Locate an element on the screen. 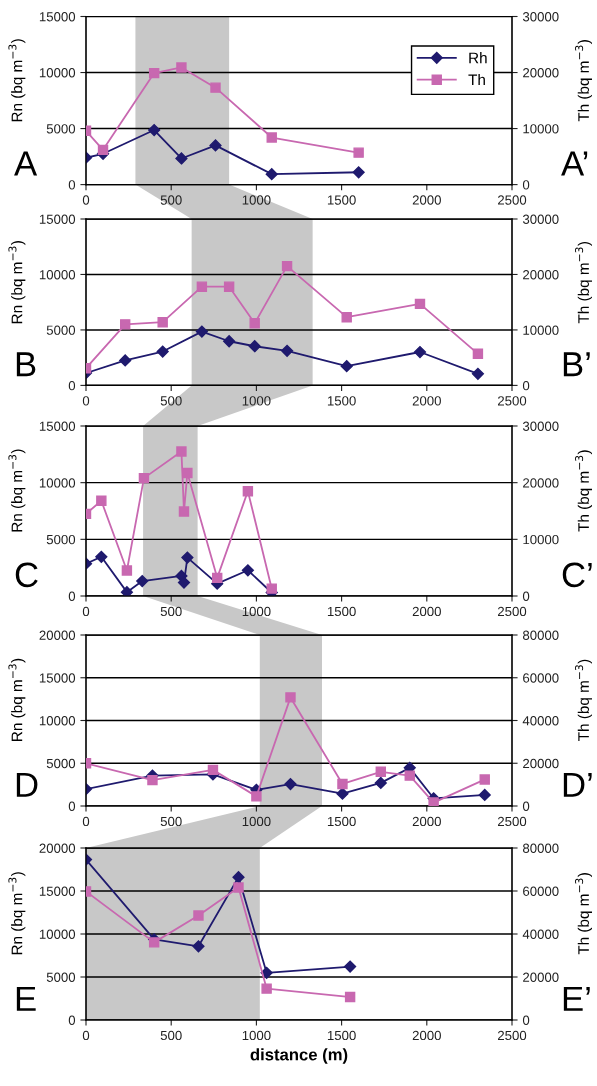 This screenshot has height=1086, width=597. legend-label: Rh is located at coordinates (478, 58).